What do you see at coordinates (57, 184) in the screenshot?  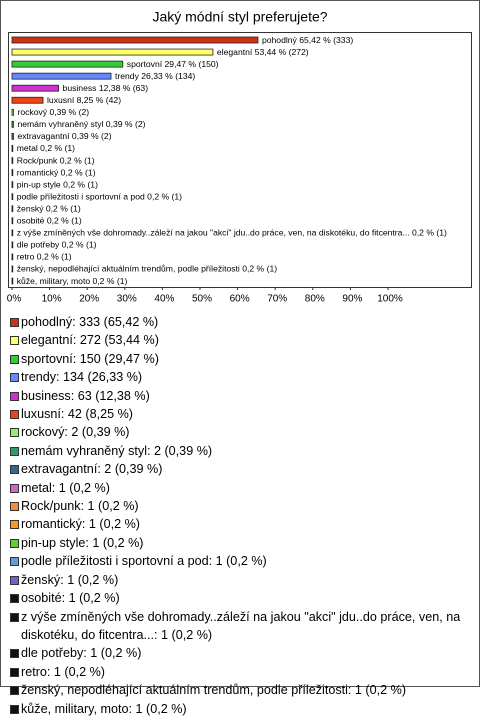 I see `bar-label: pin-up style 0,2 % (1)` at bounding box center [57, 184].